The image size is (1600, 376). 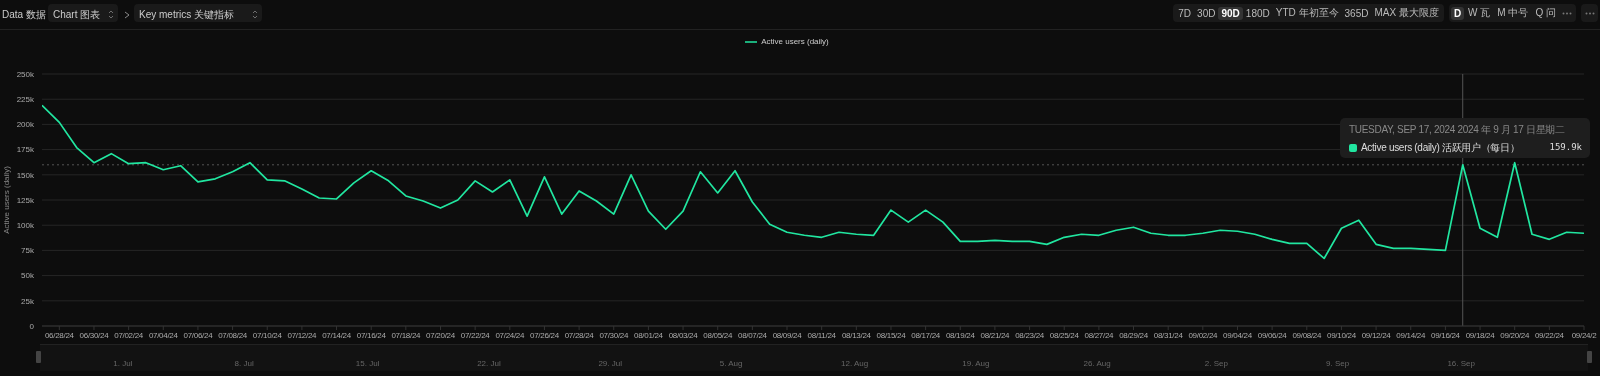 What do you see at coordinates (1545, 13) in the screenshot?
I see `text: Q 问` at bounding box center [1545, 13].